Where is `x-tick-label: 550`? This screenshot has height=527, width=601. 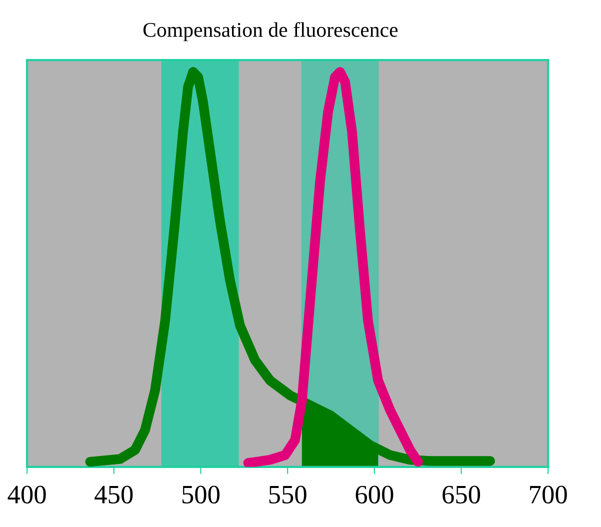
x-tick-label: 550 is located at coordinates (287, 495).